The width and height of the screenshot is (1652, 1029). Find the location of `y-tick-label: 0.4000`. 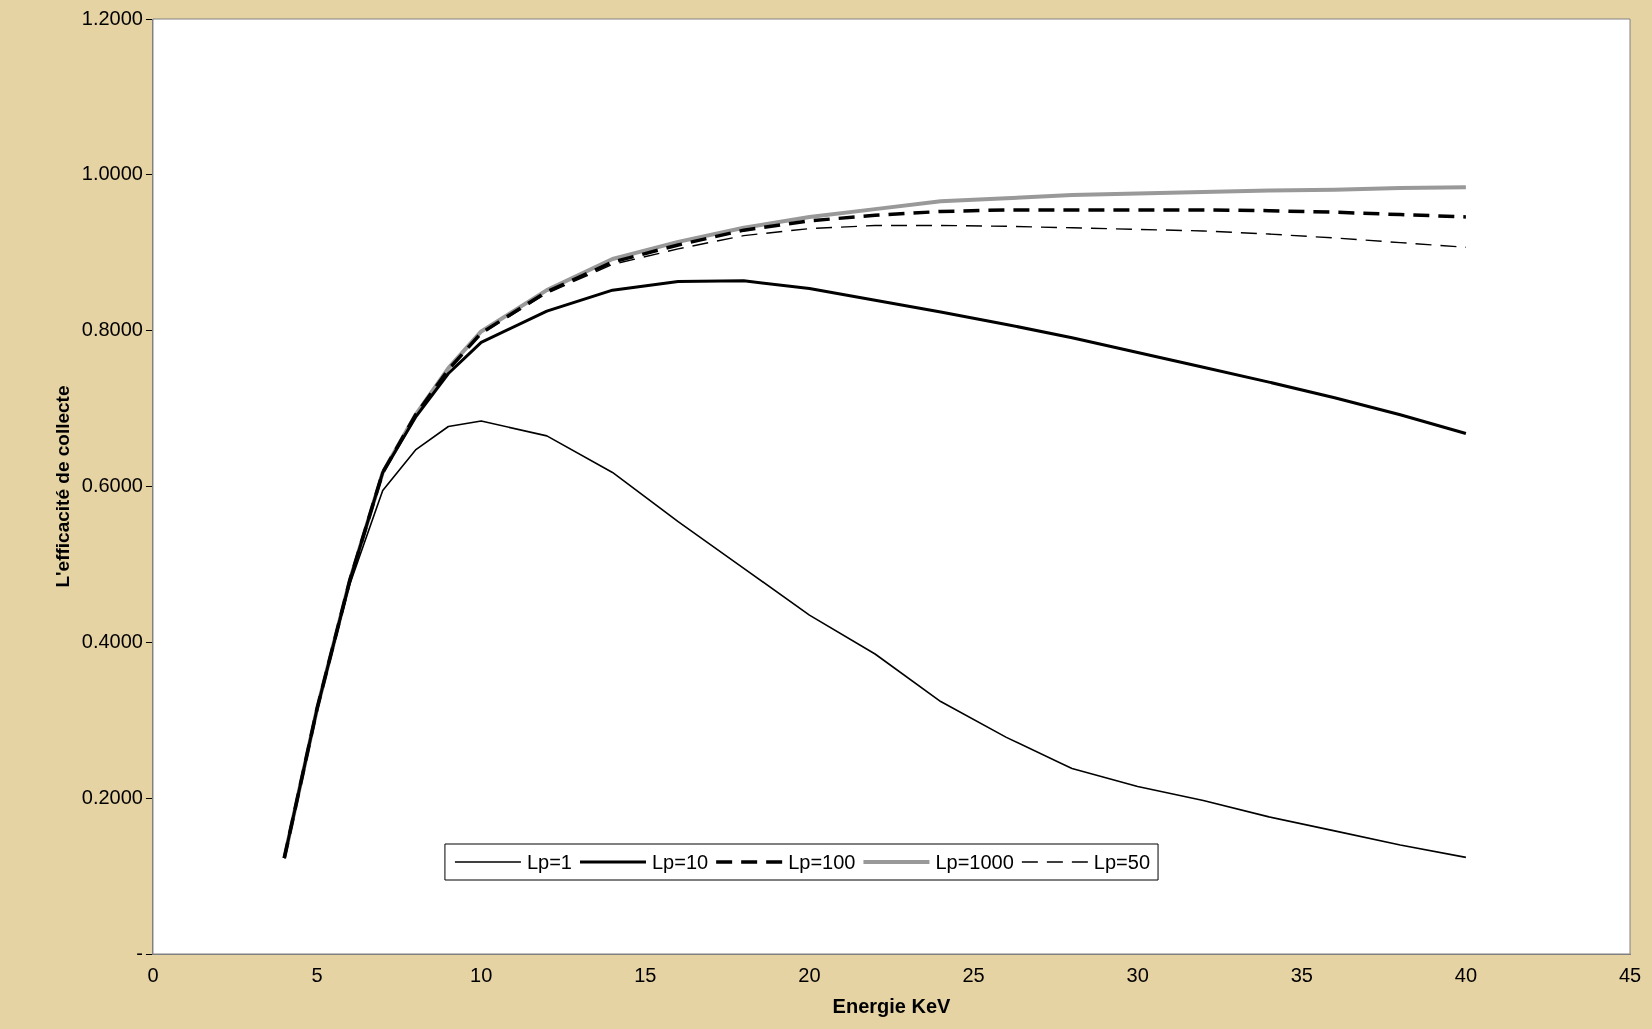

y-tick-label: 0.4000 is located at coordinates (112, 640).